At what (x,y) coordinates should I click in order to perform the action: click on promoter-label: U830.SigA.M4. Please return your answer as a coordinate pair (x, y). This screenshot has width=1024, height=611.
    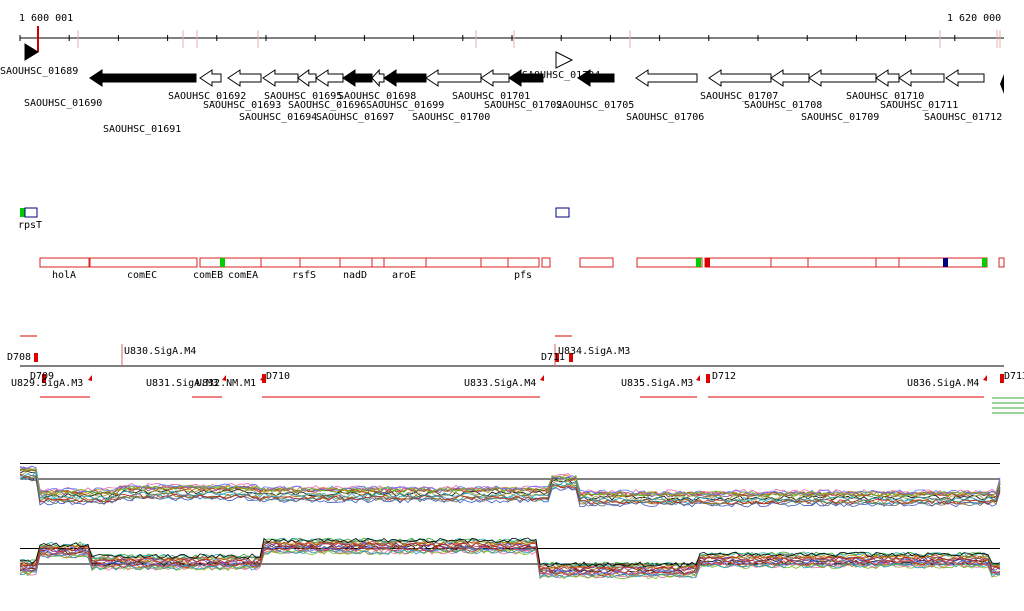
    Looking at the image, I should click on (160, 351).